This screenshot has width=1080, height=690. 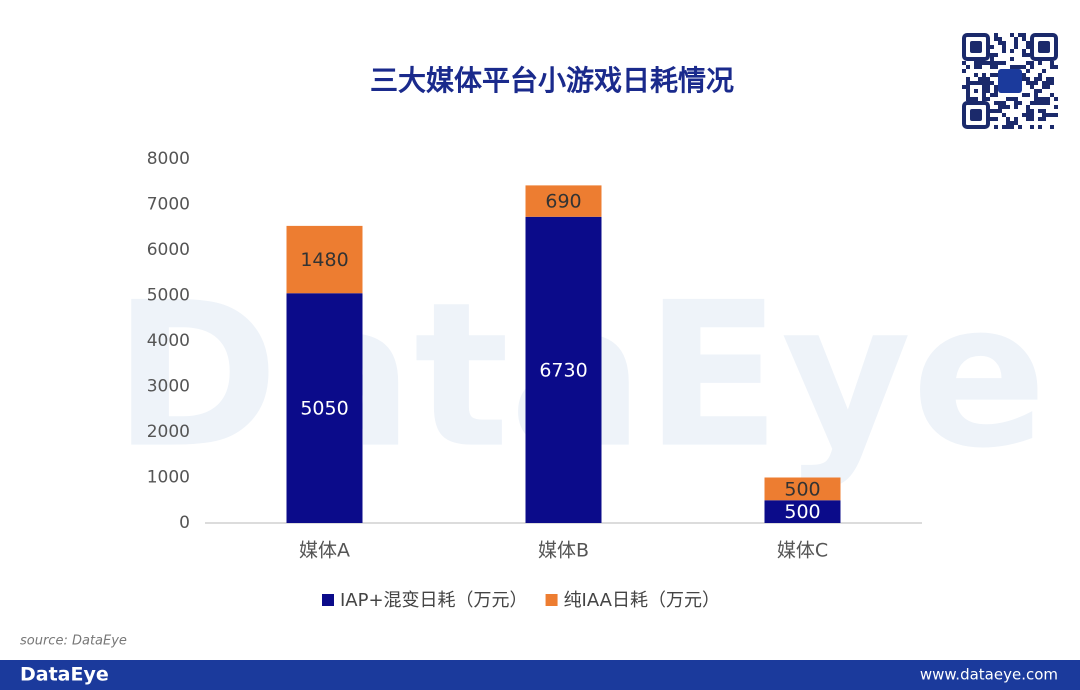 What do you see at coordinates (168, 205) in the screenshot?
I see `y-tick-label: 7000` at bounding box center [168, 205].